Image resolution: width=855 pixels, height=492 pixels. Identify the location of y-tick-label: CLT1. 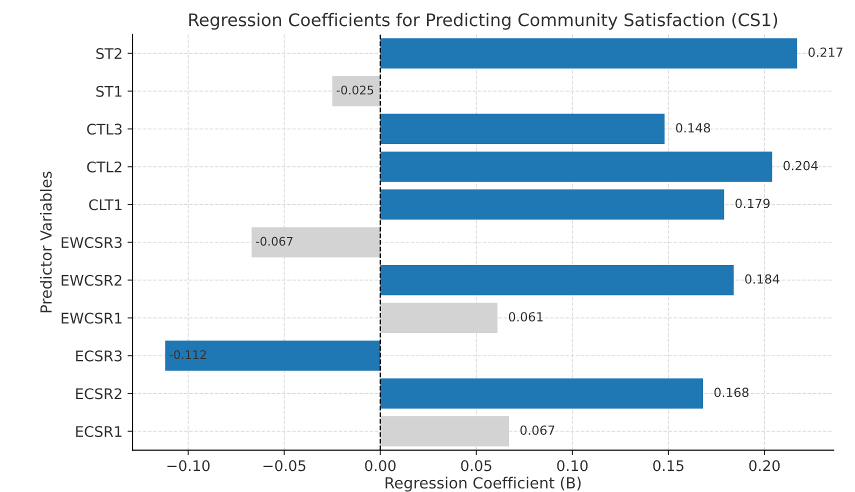
(105, 204).